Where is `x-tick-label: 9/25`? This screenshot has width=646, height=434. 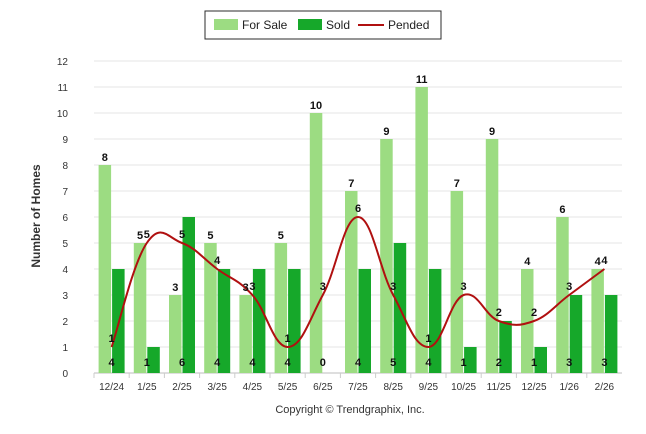 x-tick-label: 9/25 is located at coordinates (429, 387).